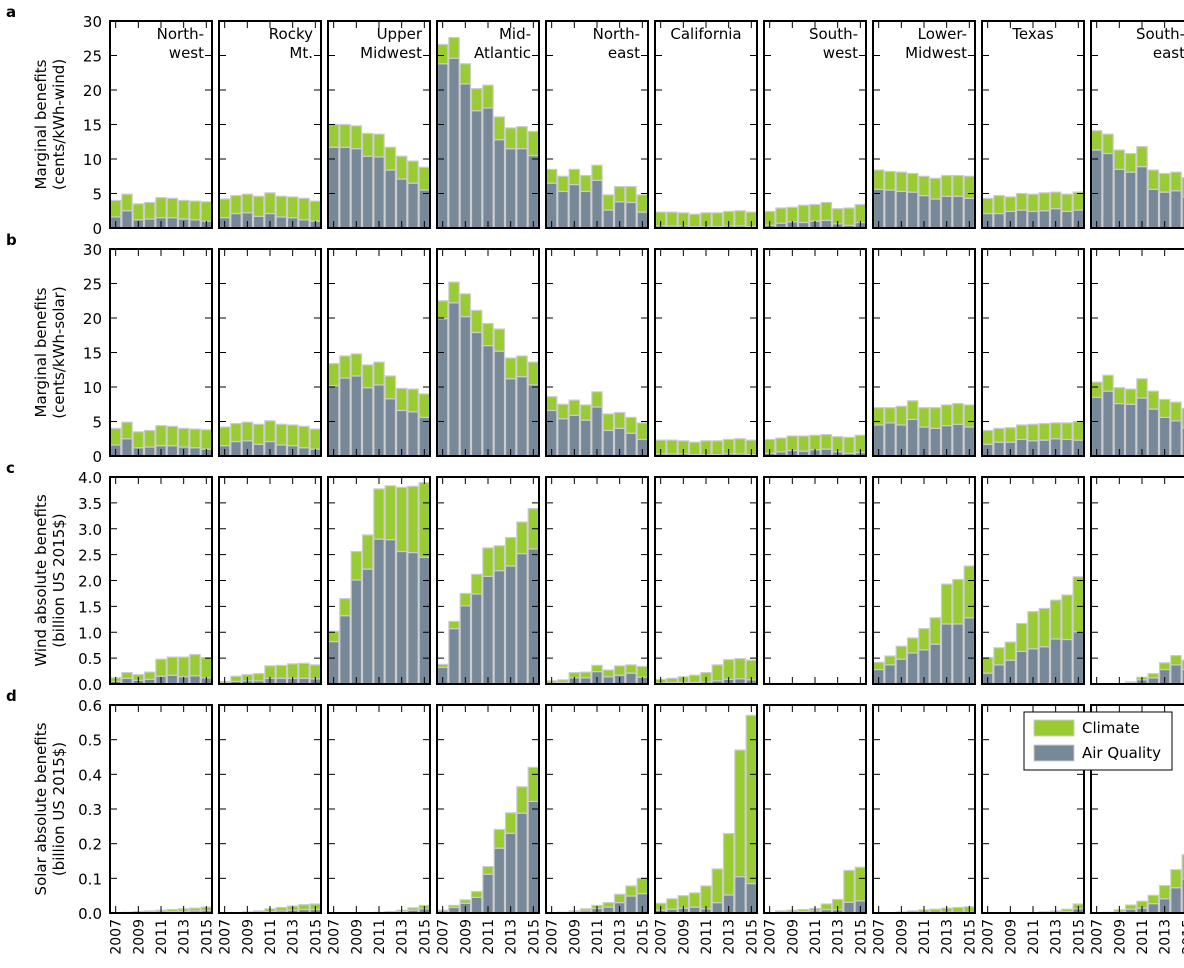 The width and height of the screenshot is (1184, 968). Describe the element at coordinates (1054, 753) in the screenshot. I see `legend-swatch-air-quality` at that location.